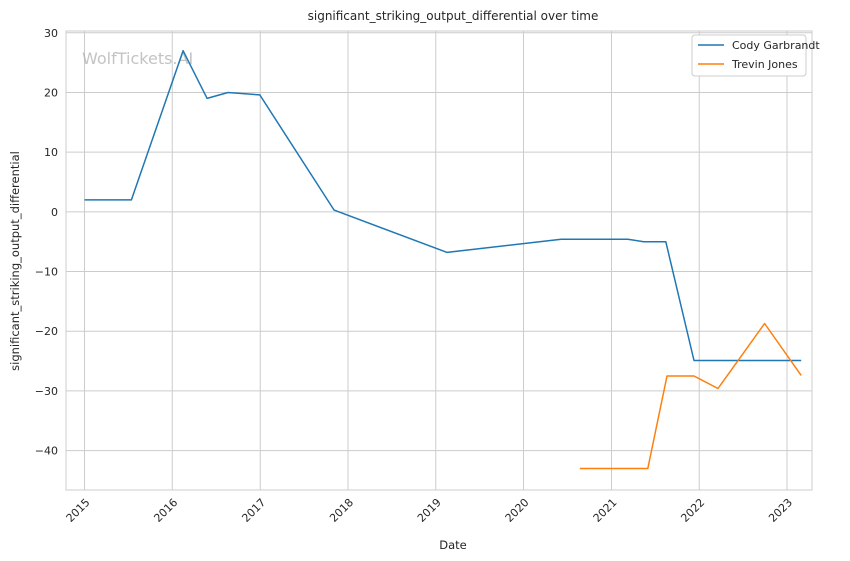  Describe the element at coordinates (780, 510) in the screenshot. I see `x-tick-label: 2023` at that location.